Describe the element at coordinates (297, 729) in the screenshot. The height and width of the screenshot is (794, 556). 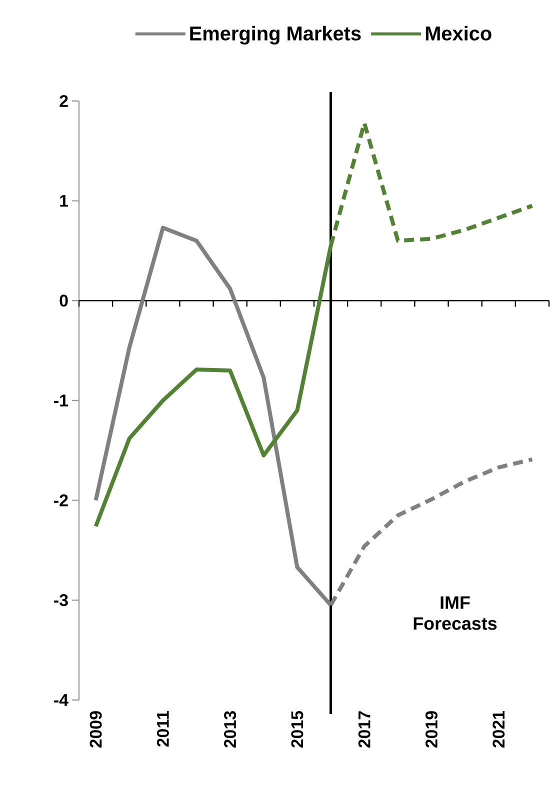
I see `x-tick-label: 2015` at that location.